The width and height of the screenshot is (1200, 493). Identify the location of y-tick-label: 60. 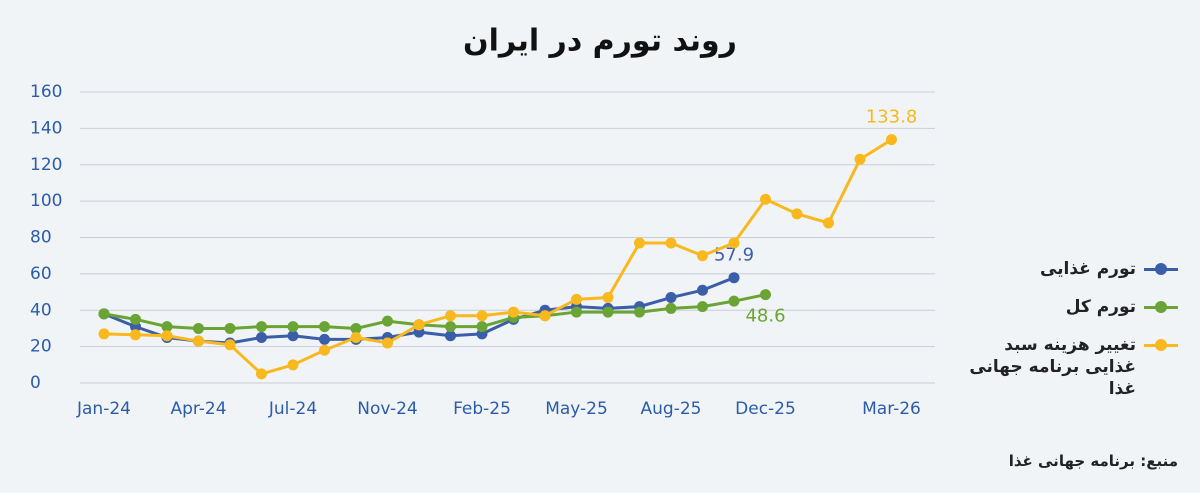
(41, 274).